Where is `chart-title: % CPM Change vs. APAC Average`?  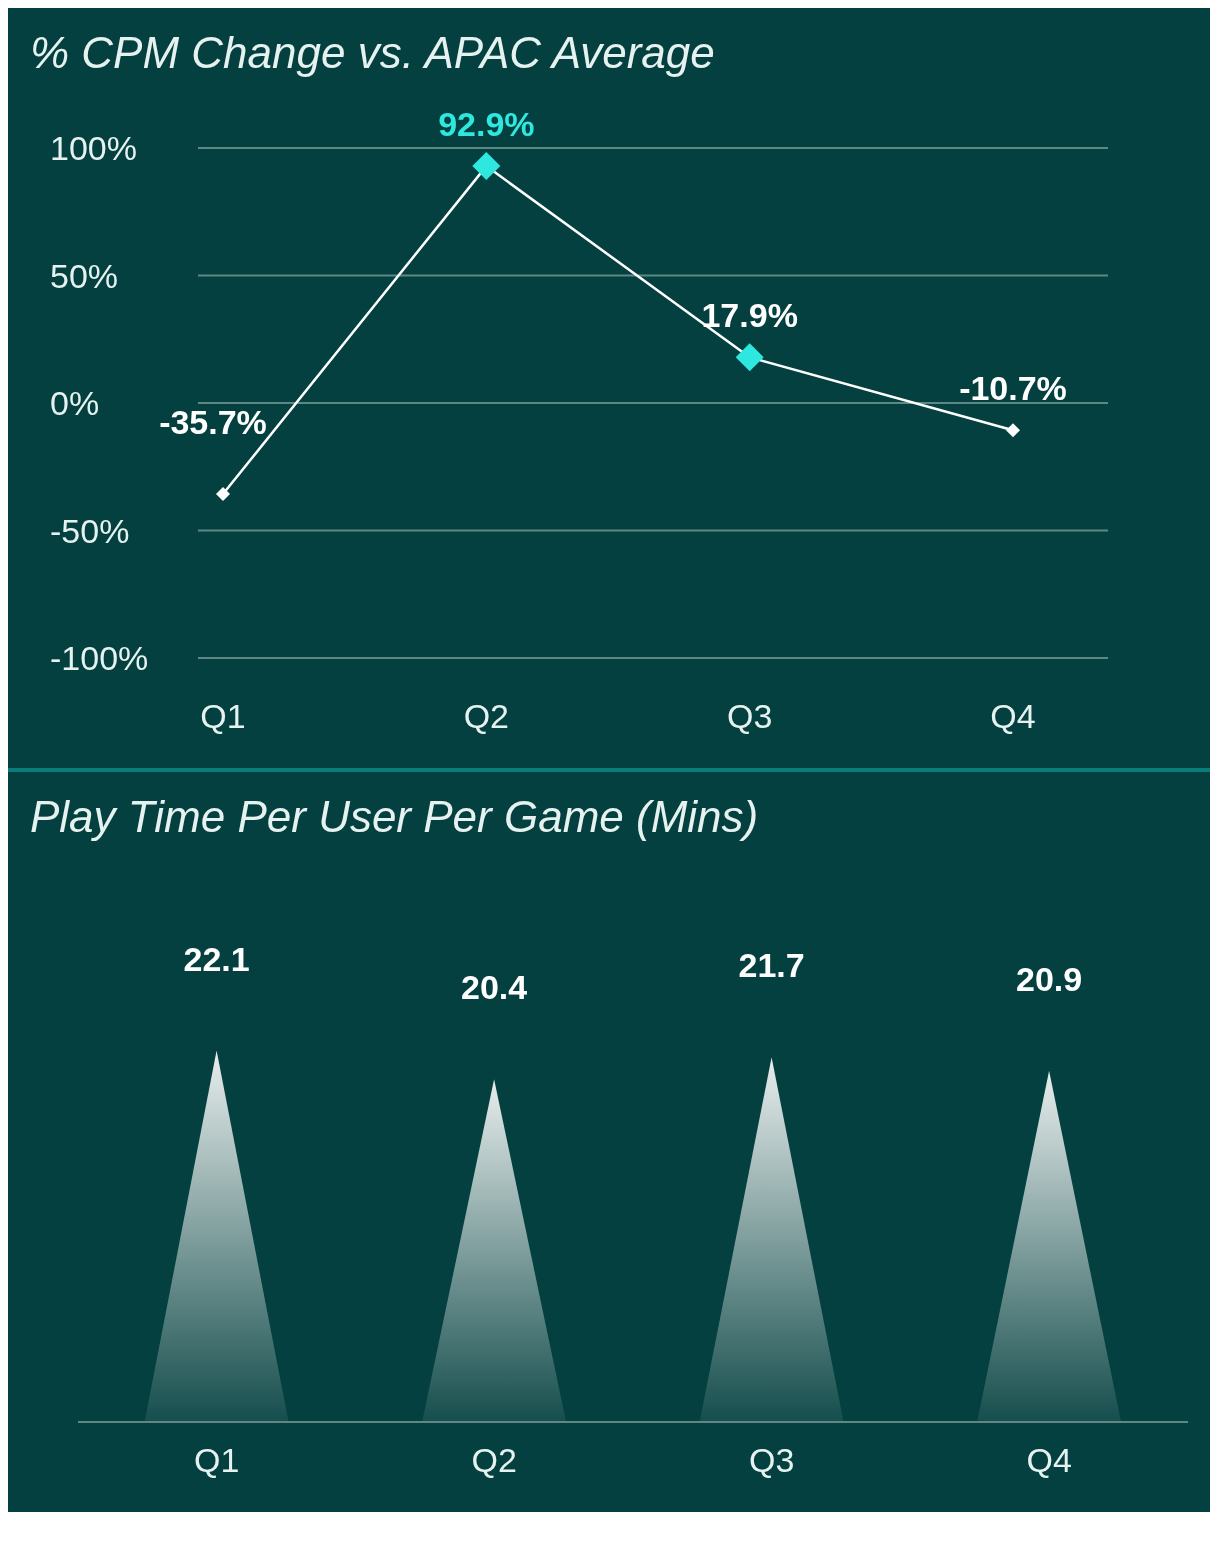 chart-title: % CPM Change vs. APAC Average is located at coordinates (372, 53).